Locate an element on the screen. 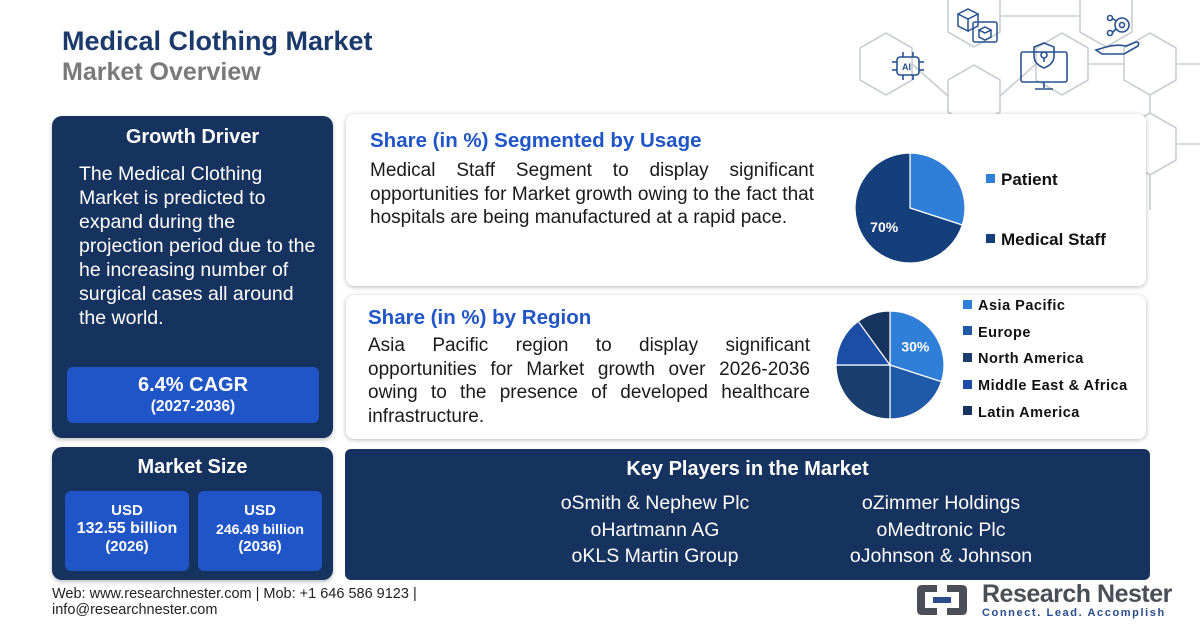 The image size is (1200, 628). key-player-item: oHartmann AG is located at coordinates (655, 529).